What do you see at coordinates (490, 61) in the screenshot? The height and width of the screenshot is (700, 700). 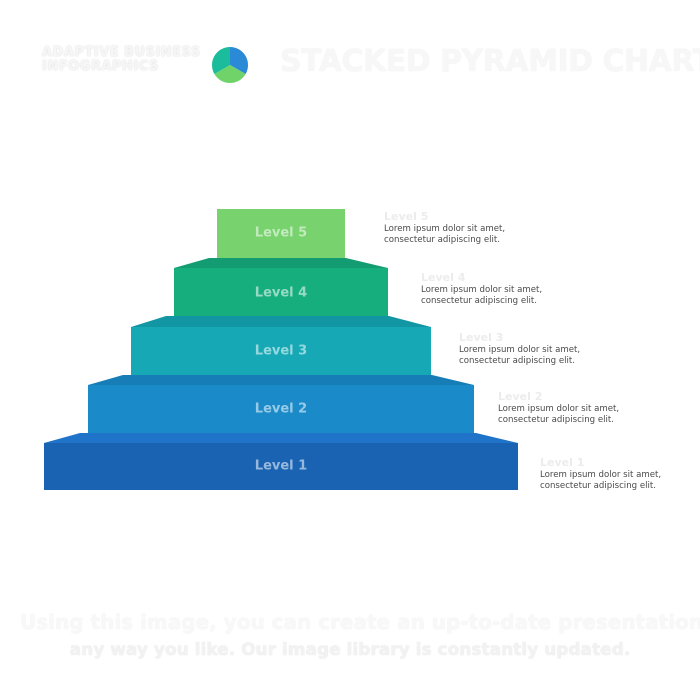 I see `page-title: STACKED PYRAMID CHART` at bounding box center [490, 61].